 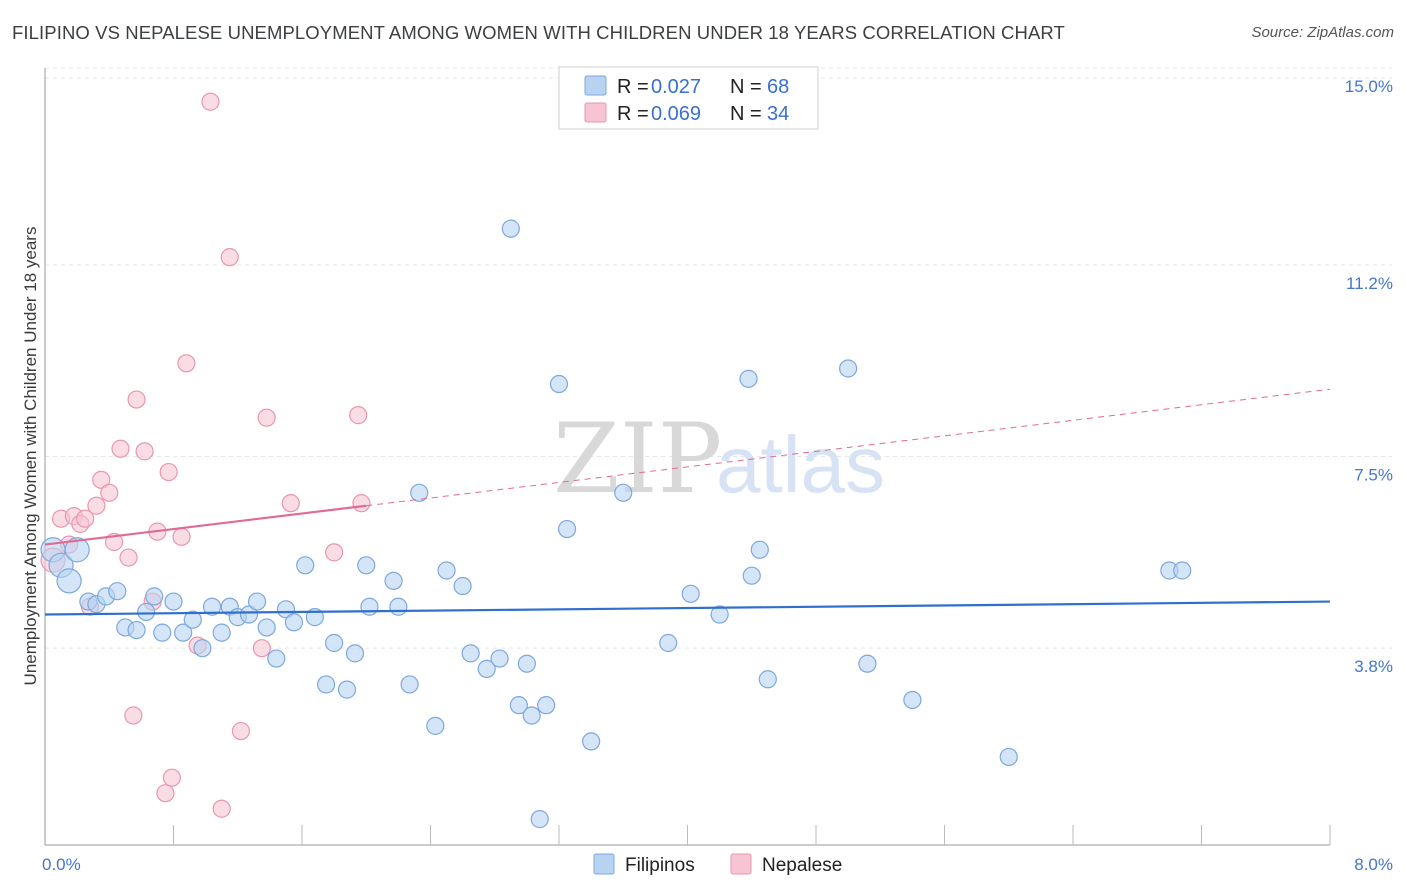 What do you see at coordinates (205, 525) in the screenshot?
I see `nepalese-trend-line` at bounding box center [205, 525].